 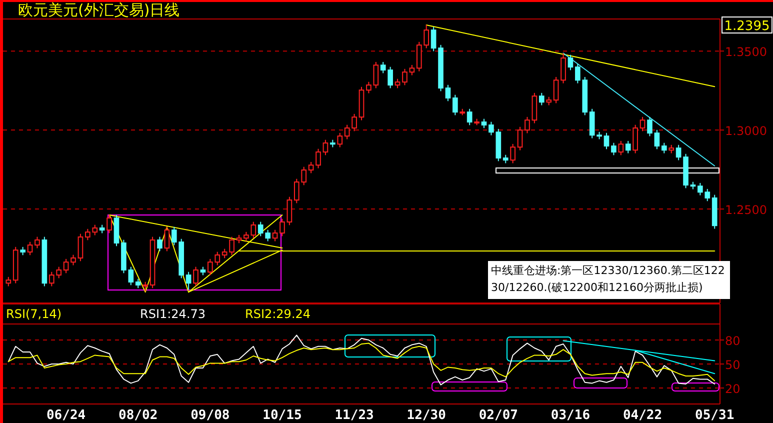 What do you see at coordinates (746, 131) in the screenshot?
I see `y-tick-label: 1.3000` at bounding box center [746, 131].